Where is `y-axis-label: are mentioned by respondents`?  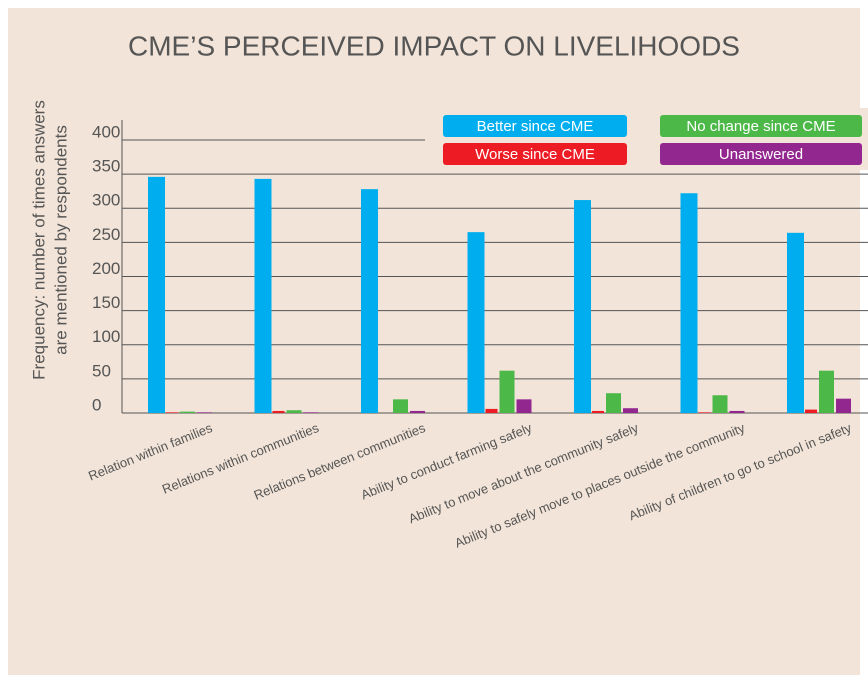 y-axis-label: are mentioned by respondents is located at coordinates (60, 240).